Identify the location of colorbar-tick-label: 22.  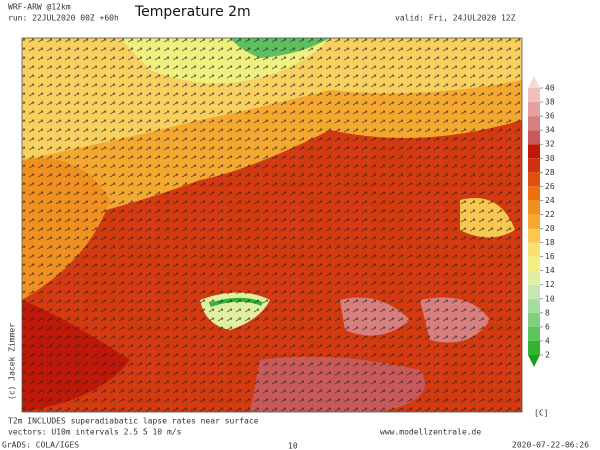
(550, 214).